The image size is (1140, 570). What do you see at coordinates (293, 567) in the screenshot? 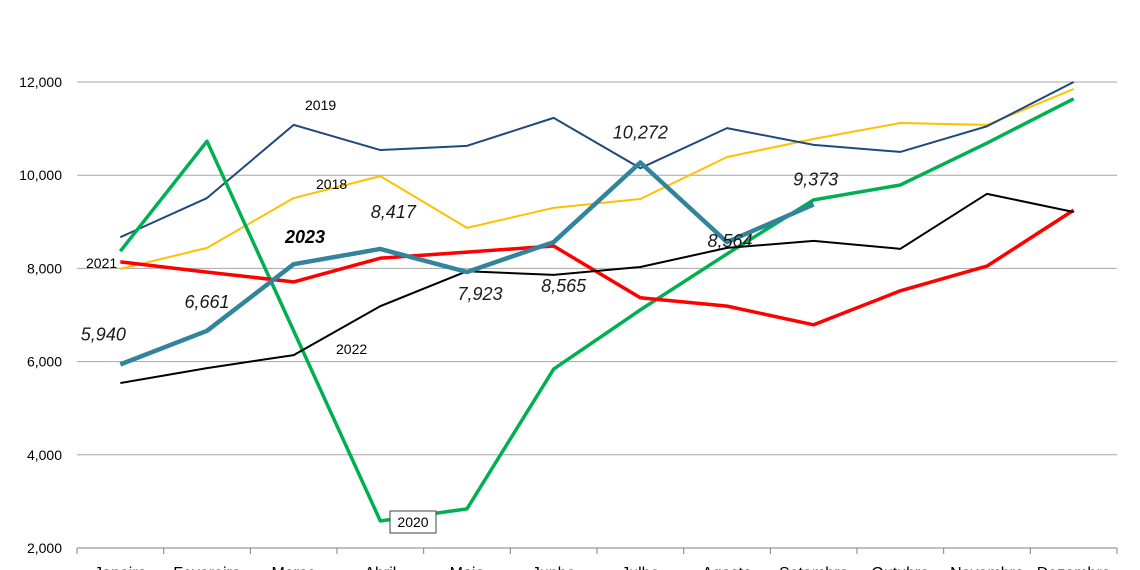
I see `x-tick-label: Março` at bounding box center [293, 567].